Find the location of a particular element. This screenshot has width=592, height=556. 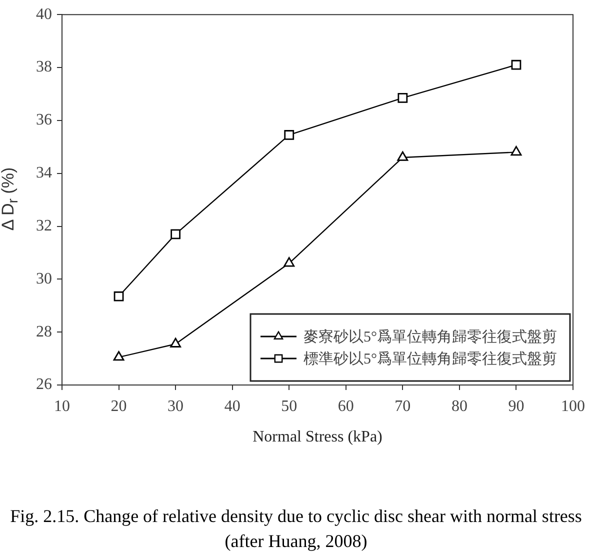

y-tick-label: 34 is located at coordinates (44, 173).